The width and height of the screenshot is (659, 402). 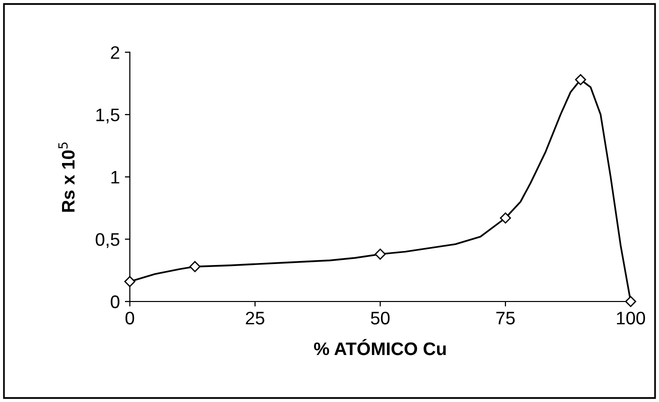 What do you see at coordinates (130, 318) in the screenshot?
I see `x-tick-label: 0` at bounding box center [130, 318].